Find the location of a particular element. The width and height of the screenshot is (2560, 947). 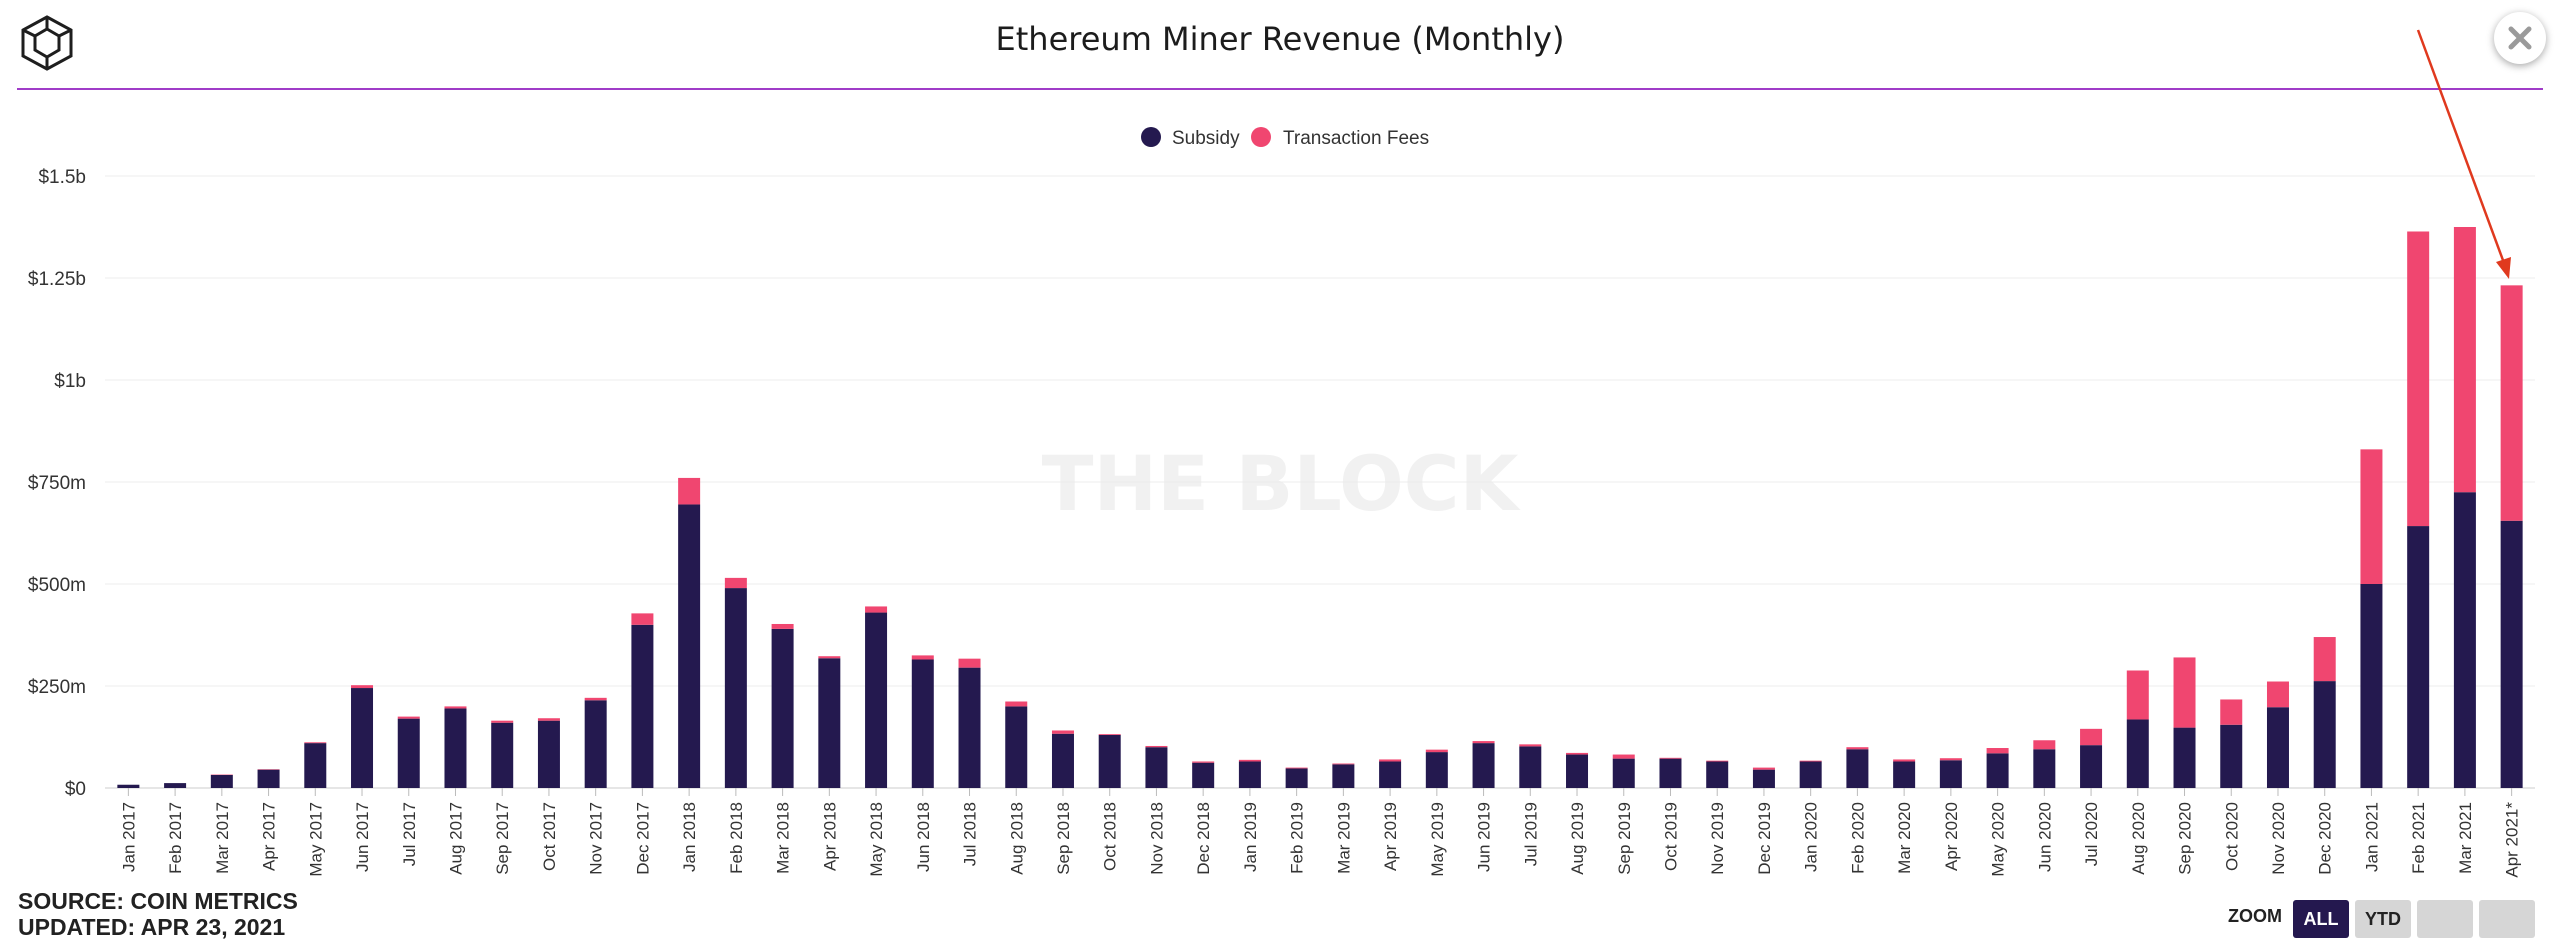

zoom-ytd-button: YTD is located at coordinates (2383, 919).